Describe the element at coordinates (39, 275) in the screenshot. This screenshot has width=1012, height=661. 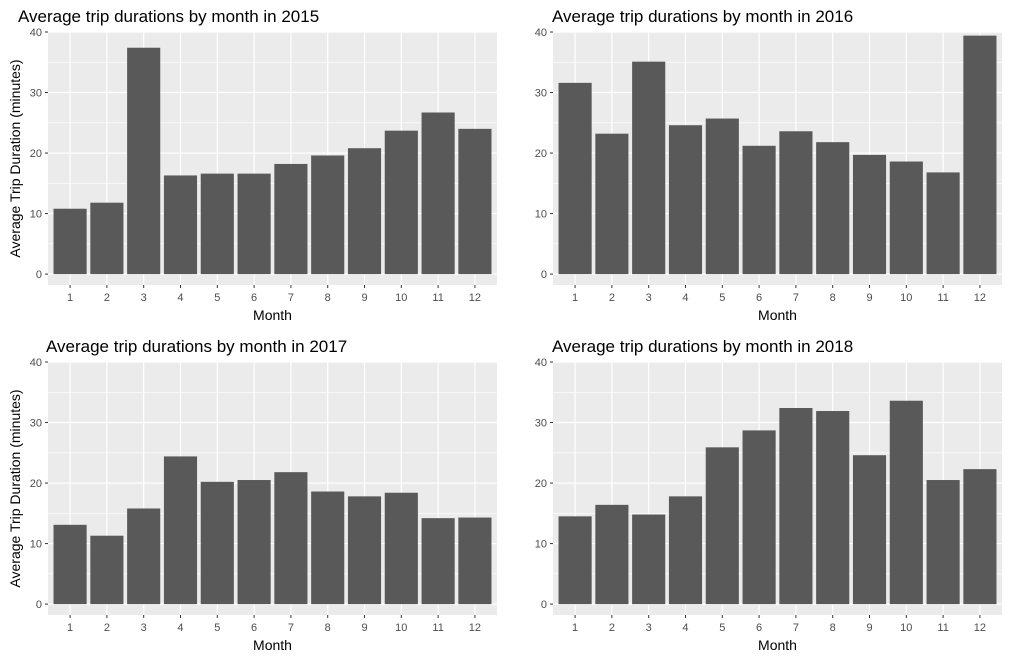
I see `y-tick-label: 0` at that location.